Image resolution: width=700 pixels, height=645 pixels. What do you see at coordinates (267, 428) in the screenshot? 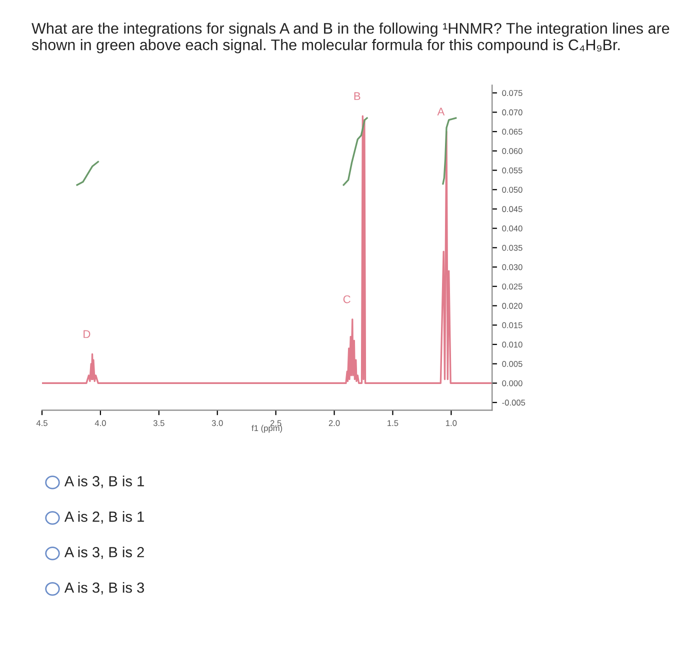
I see `x-axis-title: f1 (ppm)` at bounding box center [267, 428].